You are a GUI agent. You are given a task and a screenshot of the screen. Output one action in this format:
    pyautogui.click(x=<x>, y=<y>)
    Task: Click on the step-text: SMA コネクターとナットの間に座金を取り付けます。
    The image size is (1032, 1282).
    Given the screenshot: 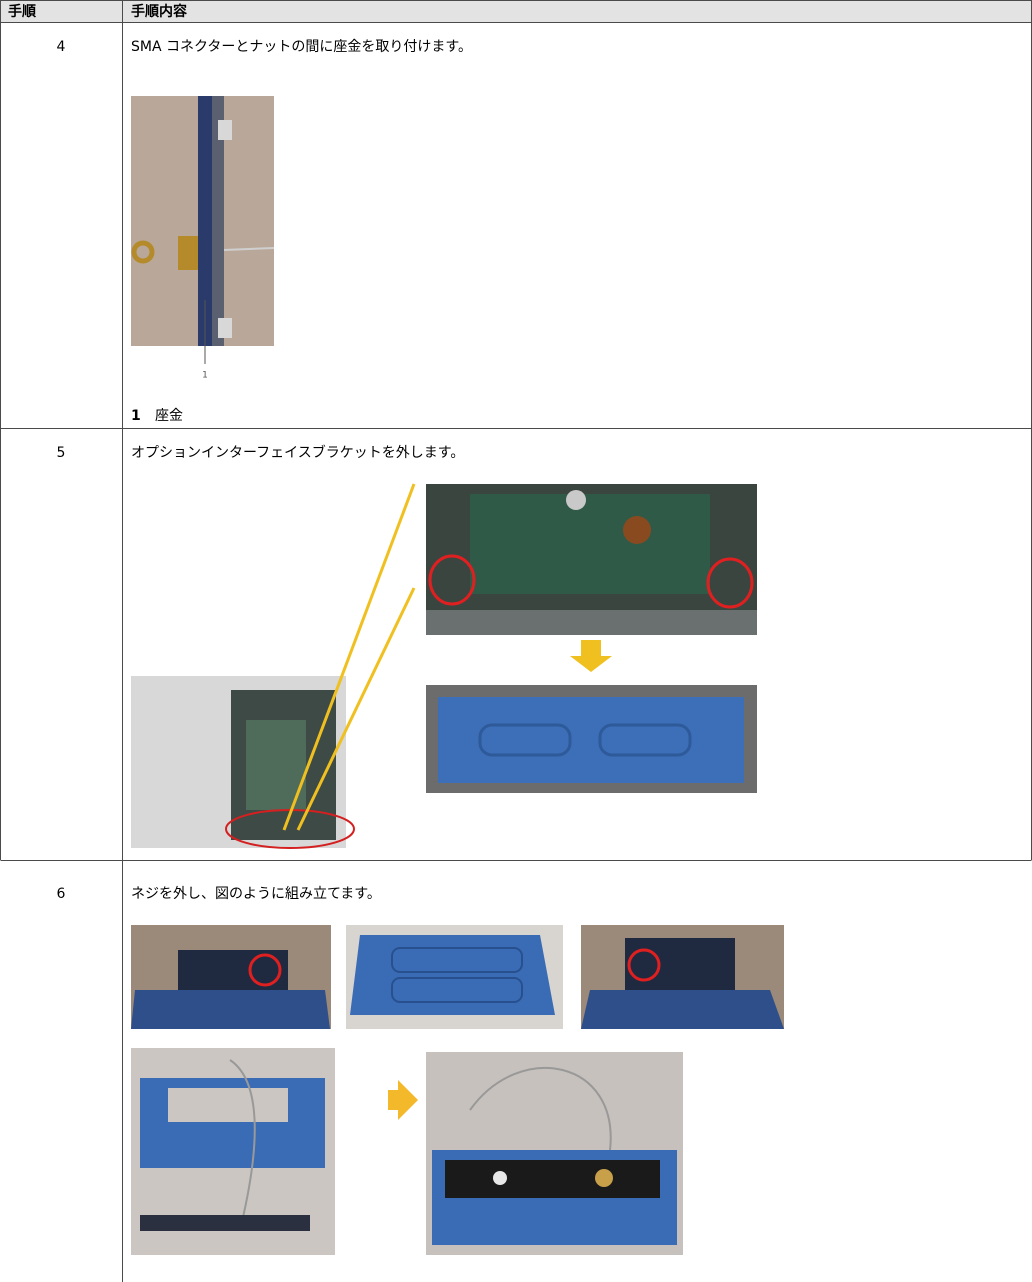 What is the action you would take?
    pyautogui.click(x=301, y=47)
    